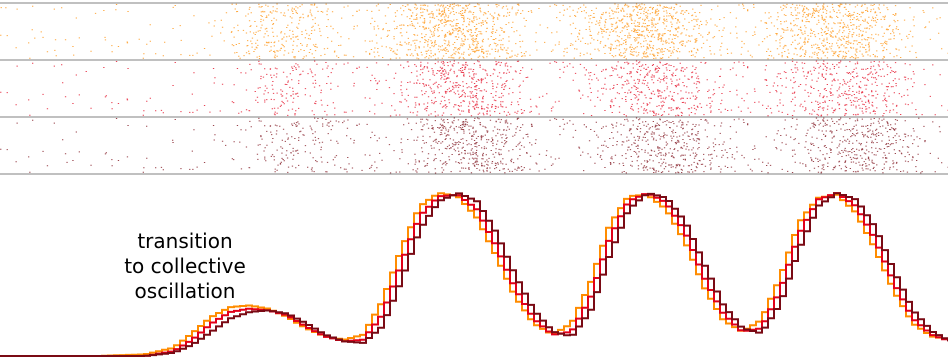 This screenshot has height=362, width=948. Describe the element at coordinates (185, 291) in the screenshot. I see `annotation-line-3: oscillation` at that location.